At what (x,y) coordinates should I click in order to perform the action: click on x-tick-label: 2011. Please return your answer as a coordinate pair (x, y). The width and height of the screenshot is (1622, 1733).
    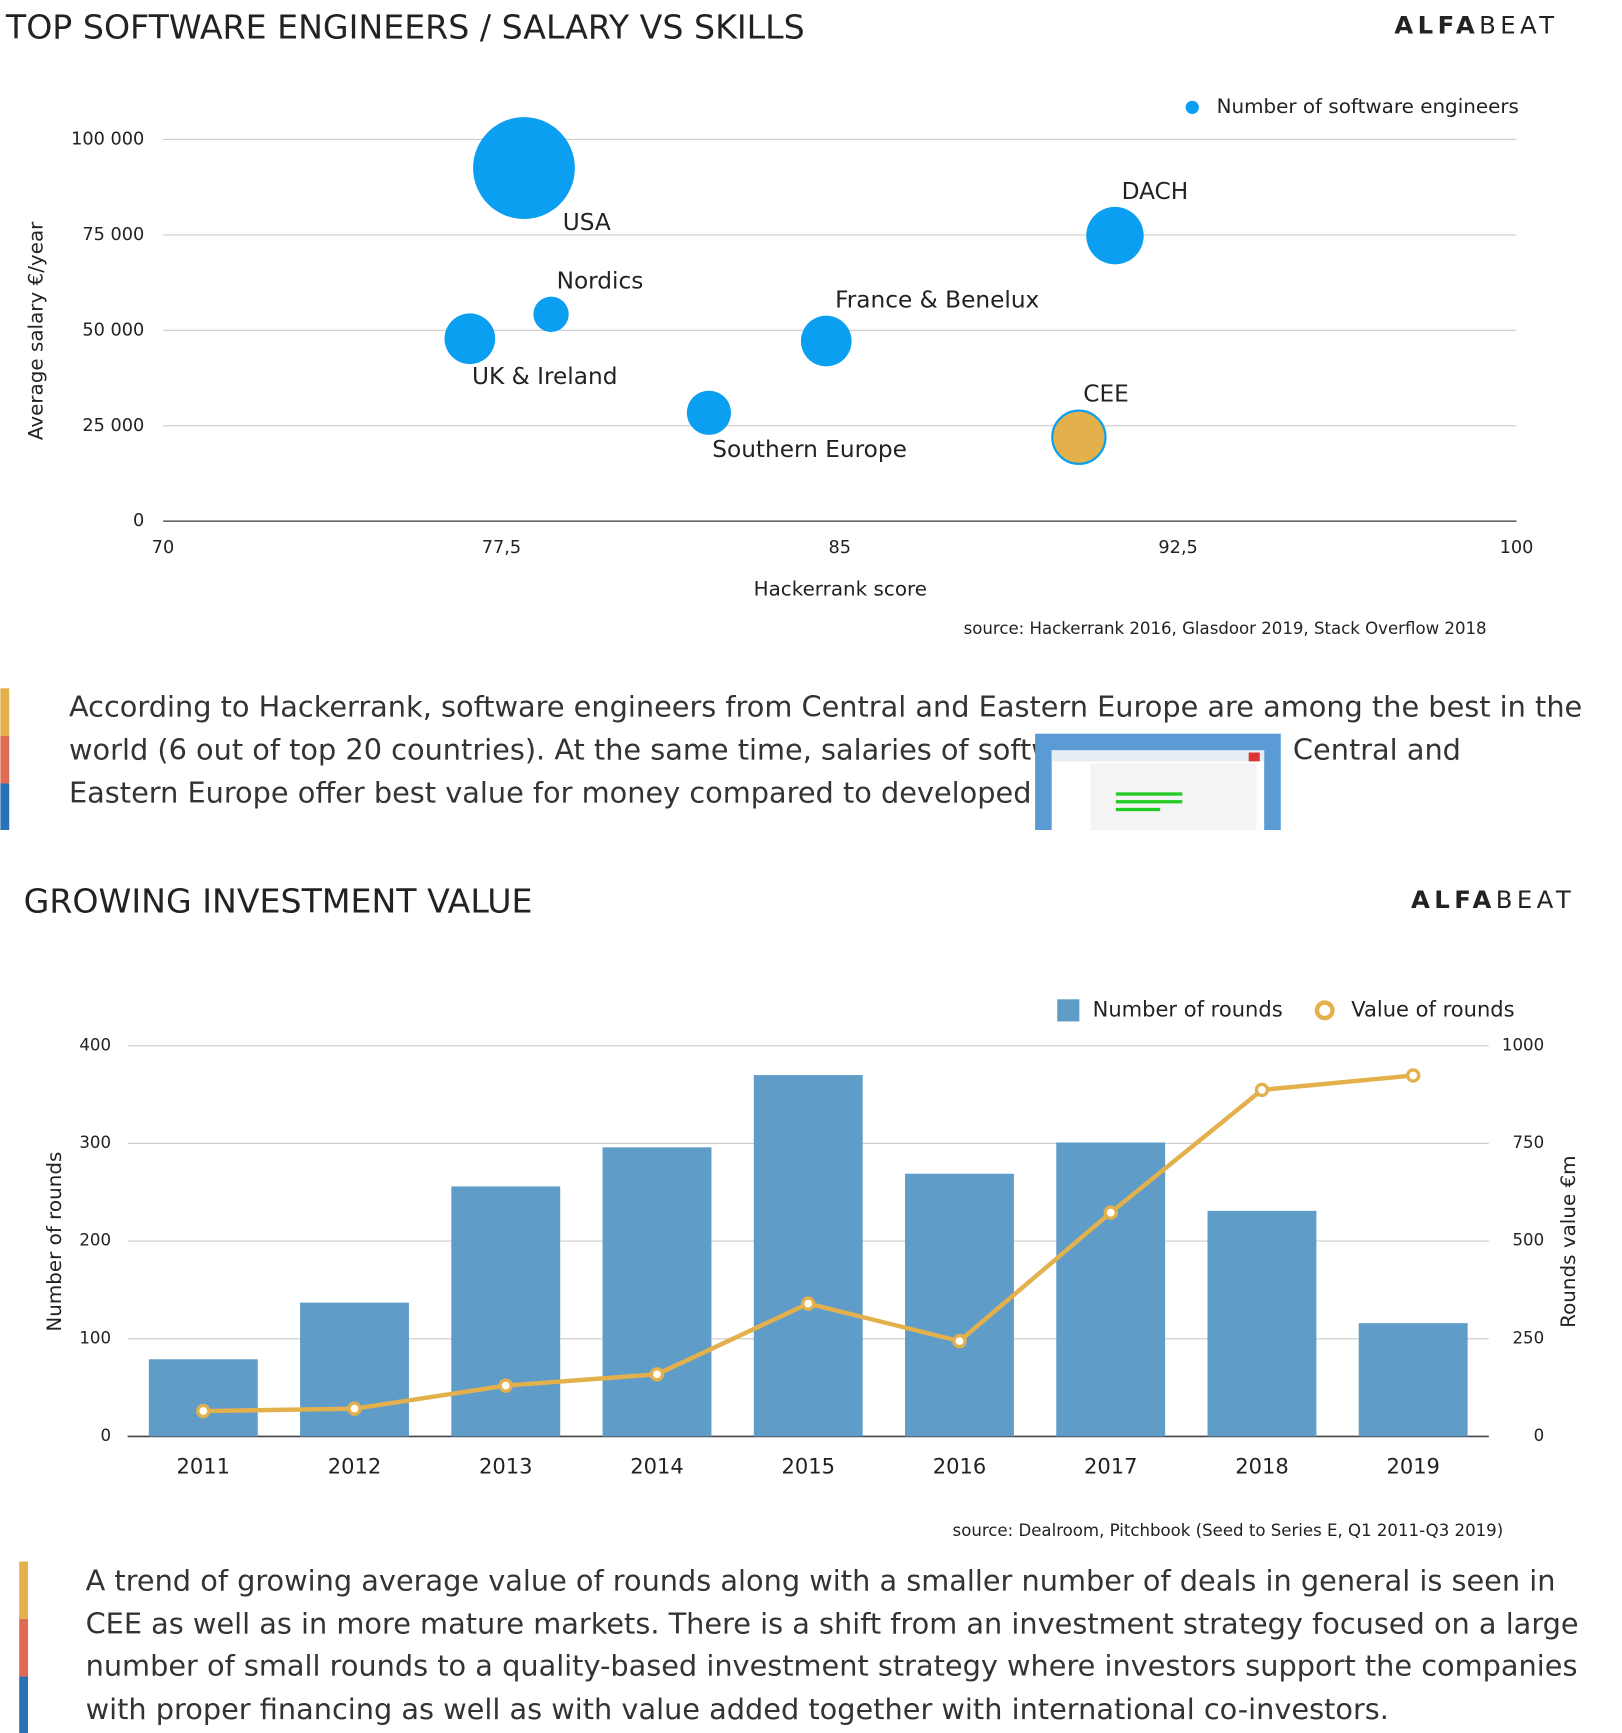
    Looking at the image, I should click on (203, 1465).